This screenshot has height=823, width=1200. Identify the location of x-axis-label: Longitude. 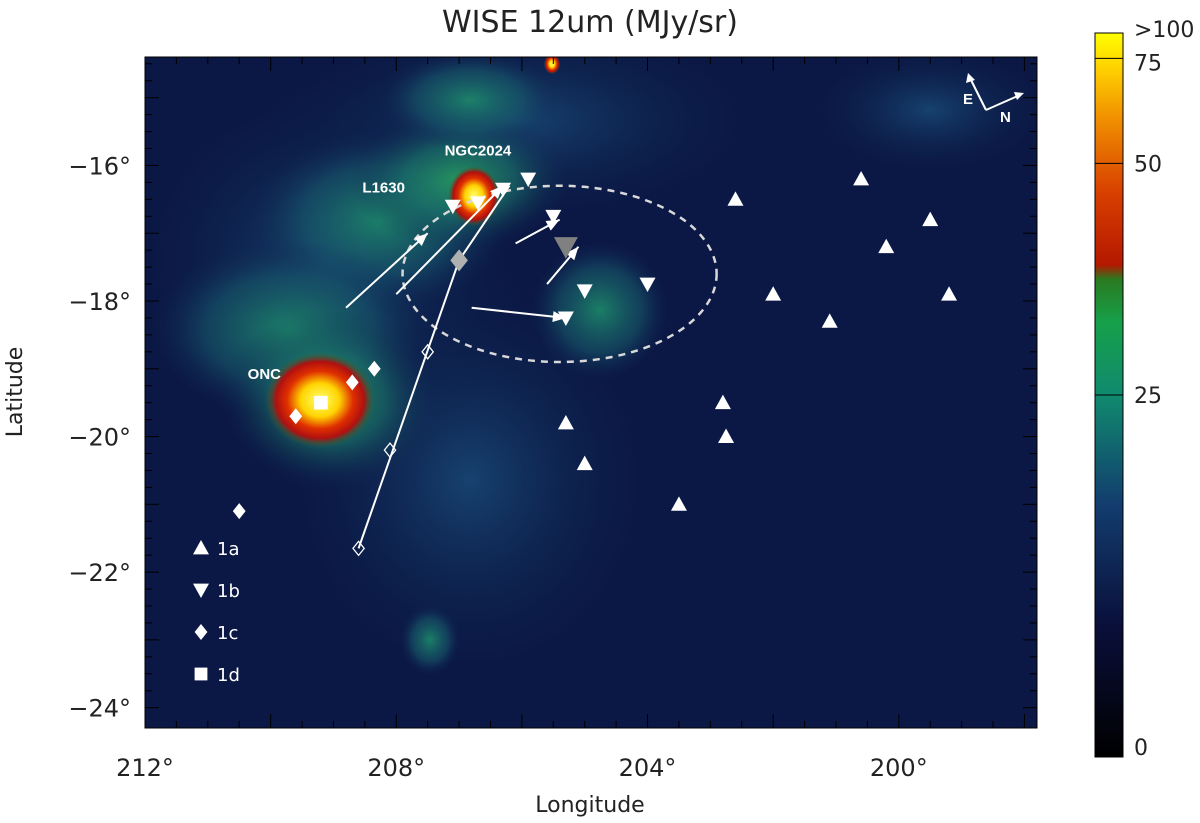
(589, 805).